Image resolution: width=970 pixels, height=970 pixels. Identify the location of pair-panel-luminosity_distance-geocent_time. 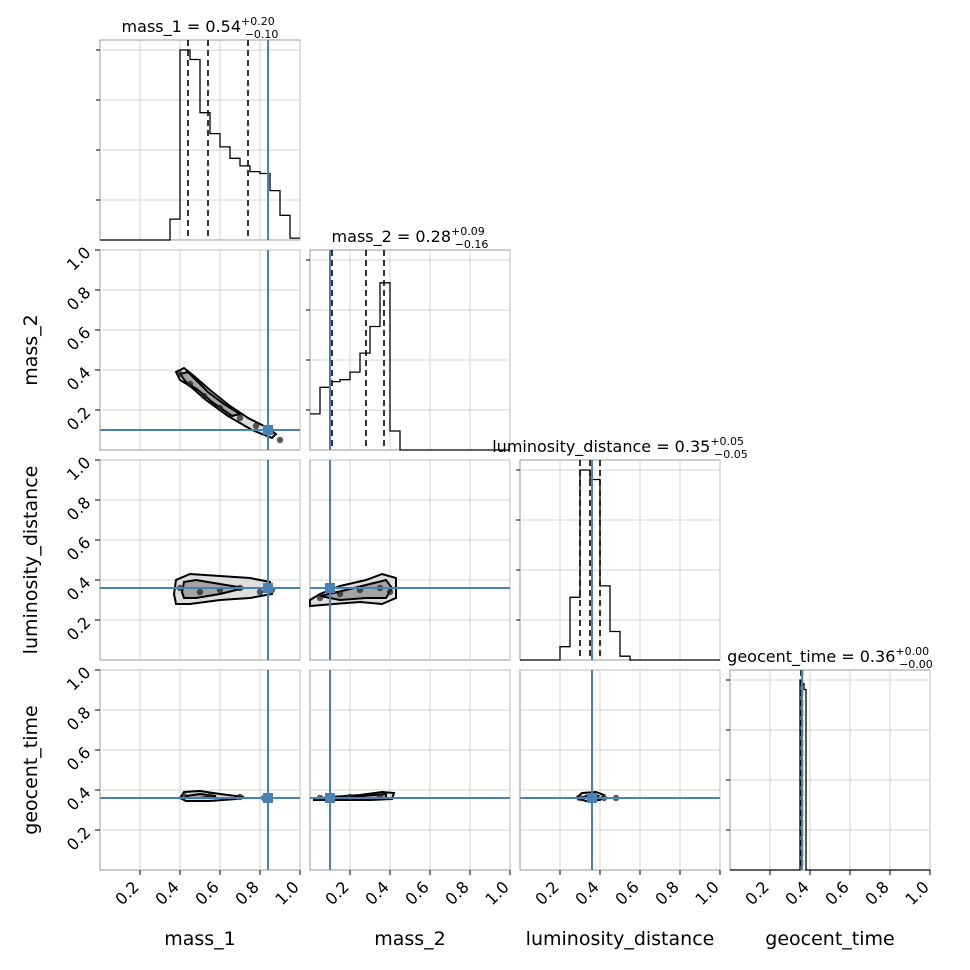
(620, 770).